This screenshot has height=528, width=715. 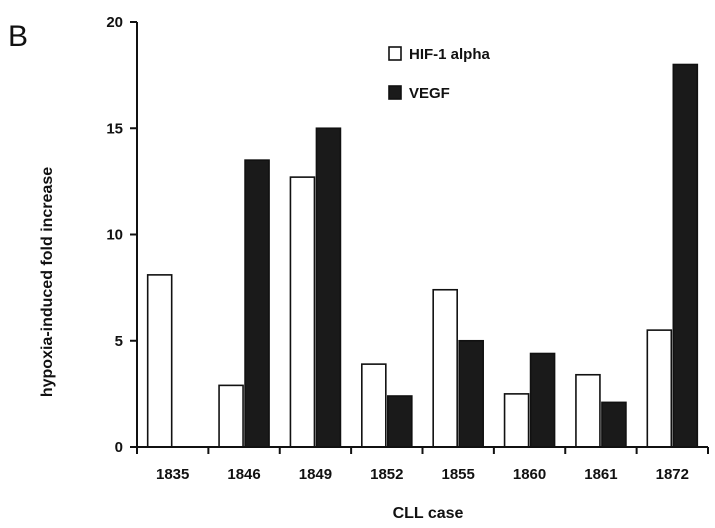 What do you see at coordinates (18, 36) in the screenshot?
I see `panel-label: B` at bounding box center [18, 36].